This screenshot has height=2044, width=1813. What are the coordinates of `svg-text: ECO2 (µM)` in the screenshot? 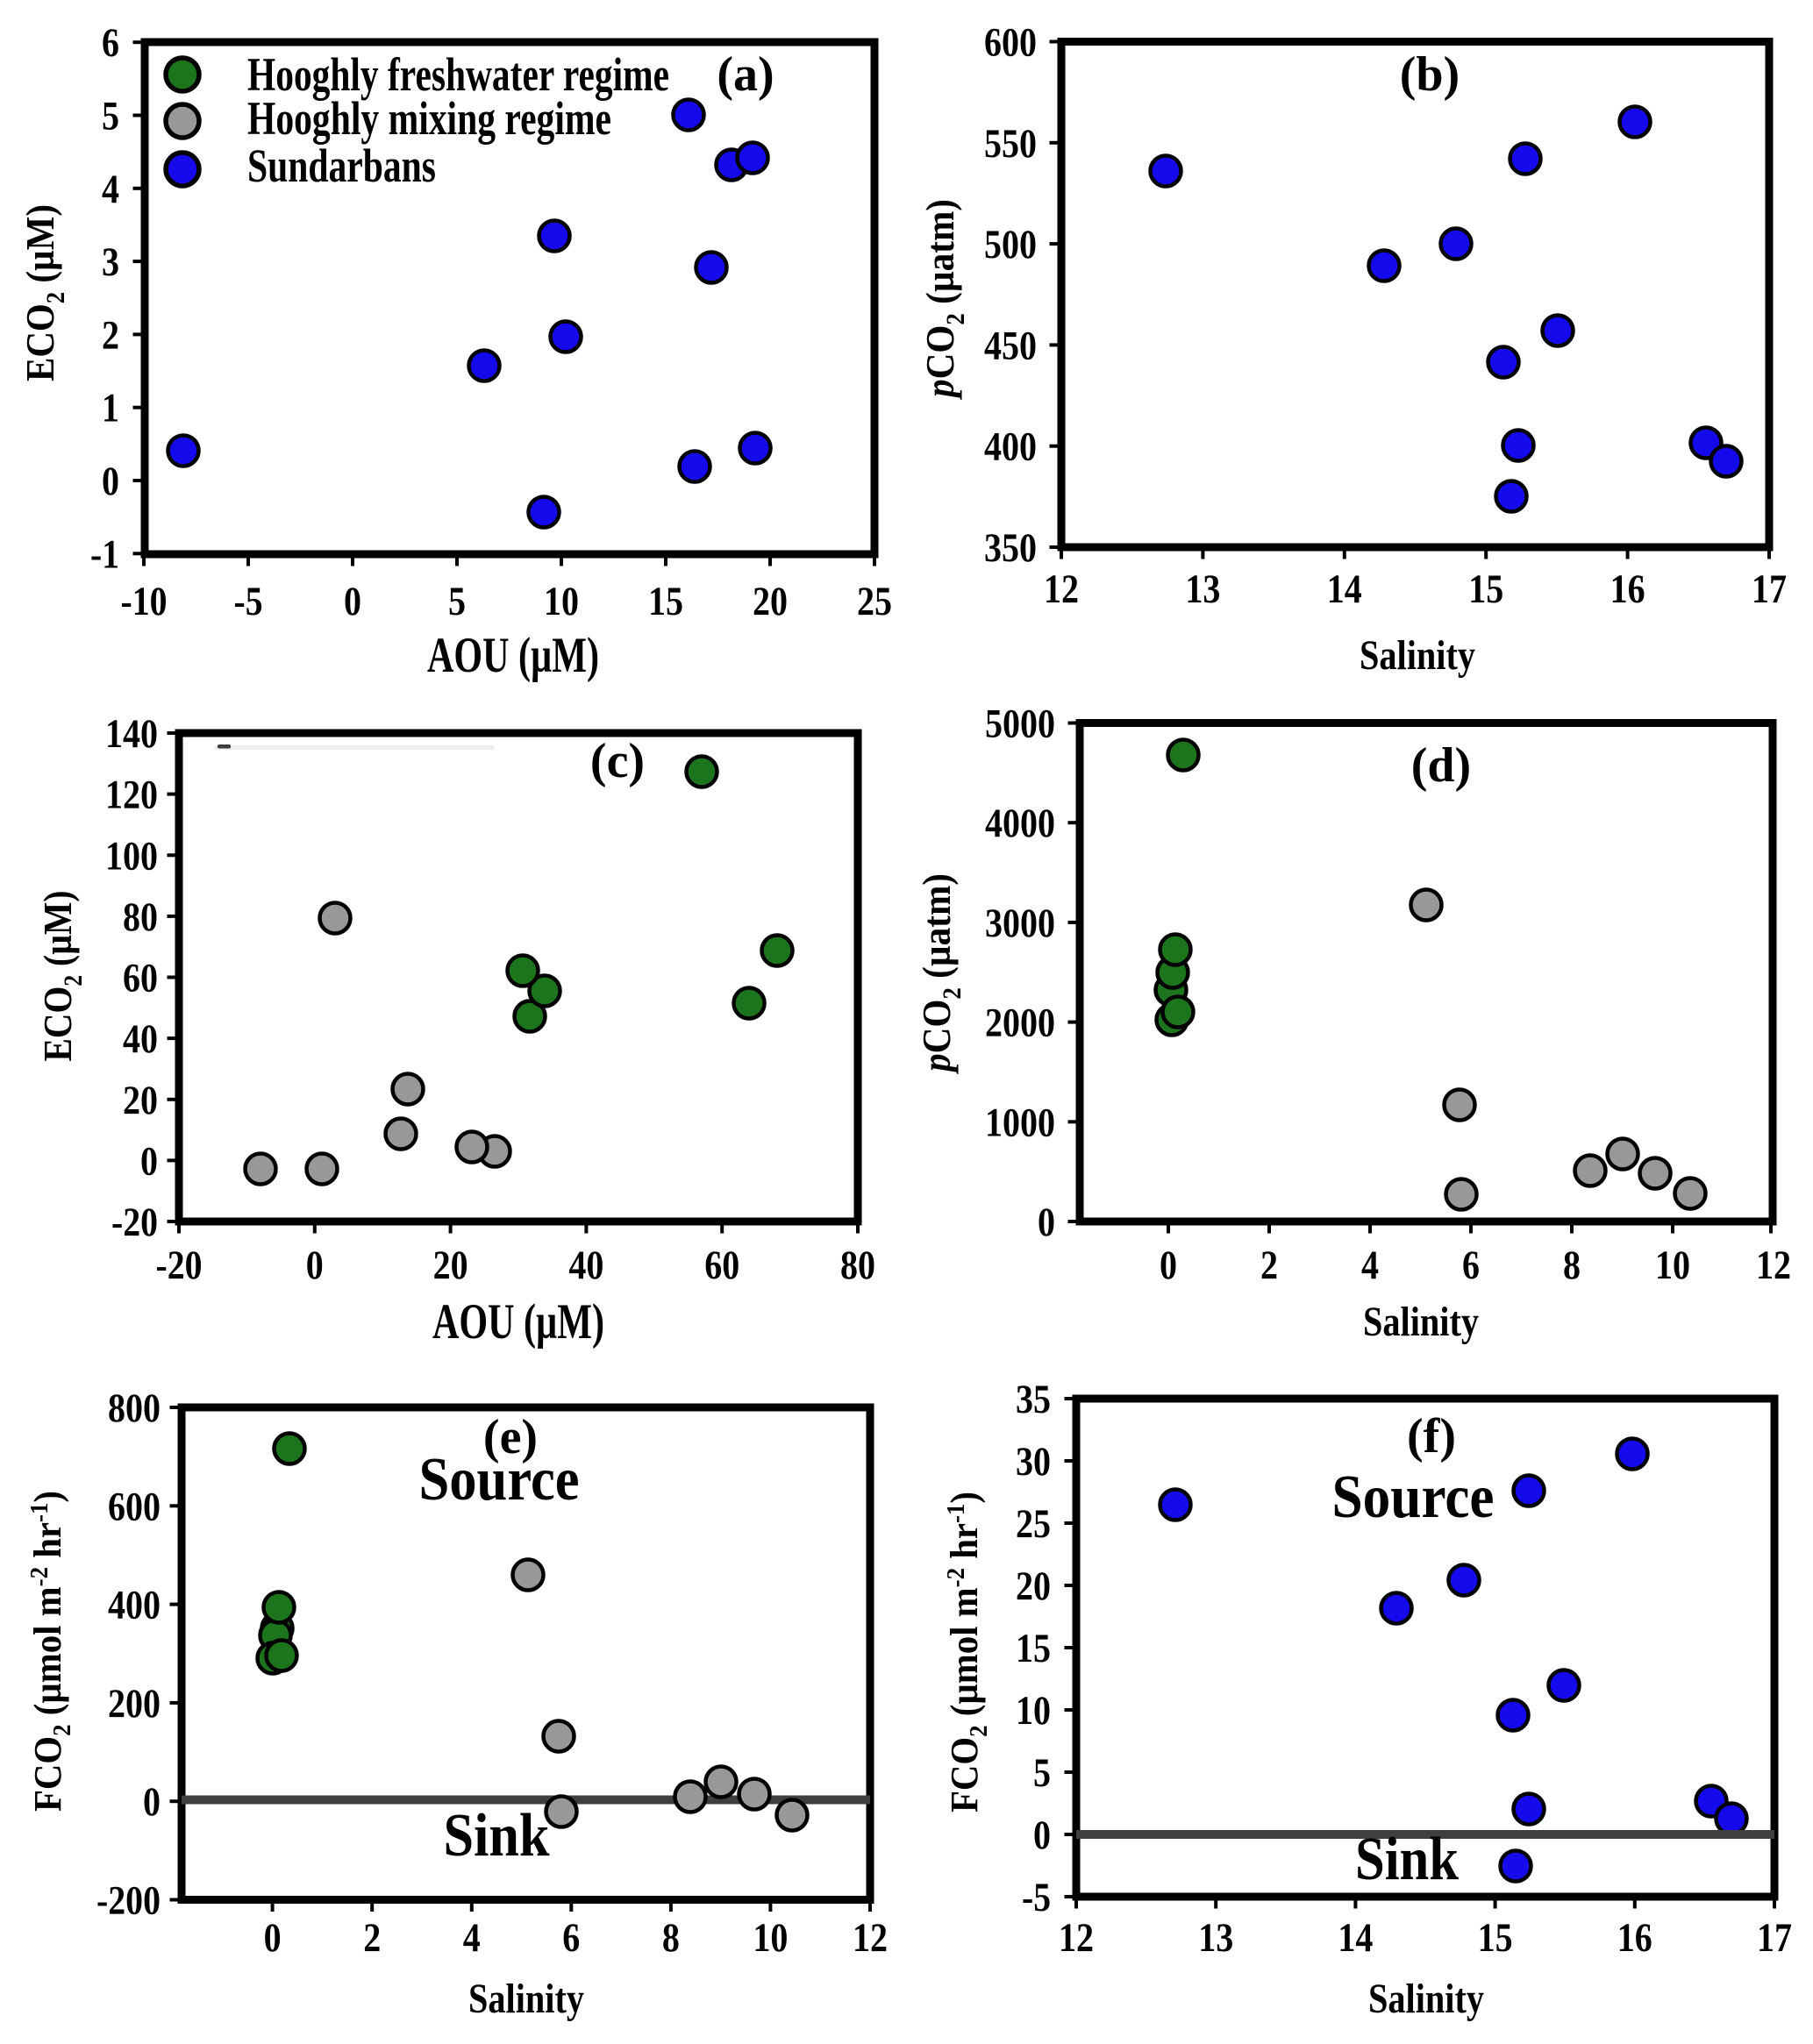 It's located at (44, 292).